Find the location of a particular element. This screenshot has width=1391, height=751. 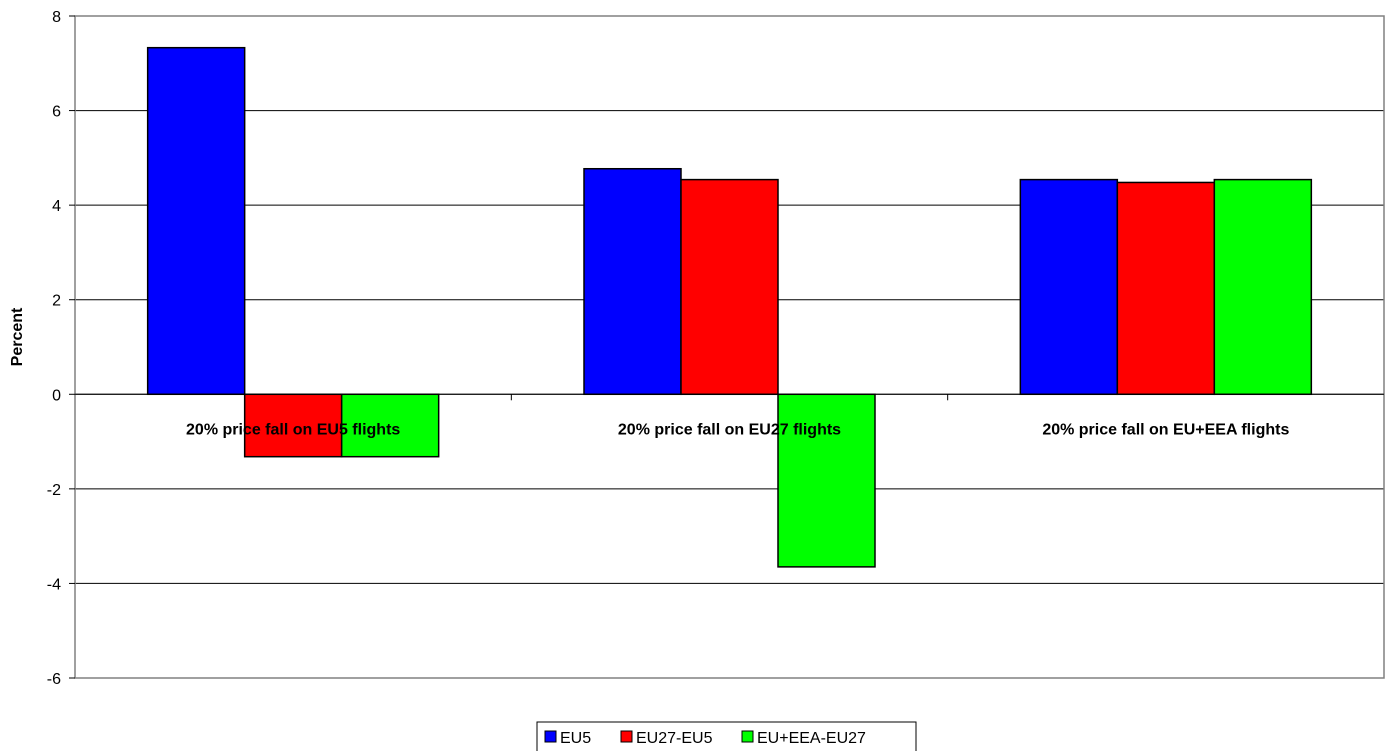

category-label: 20% price fall on EU27 flights is located at coordinates (729, 429).